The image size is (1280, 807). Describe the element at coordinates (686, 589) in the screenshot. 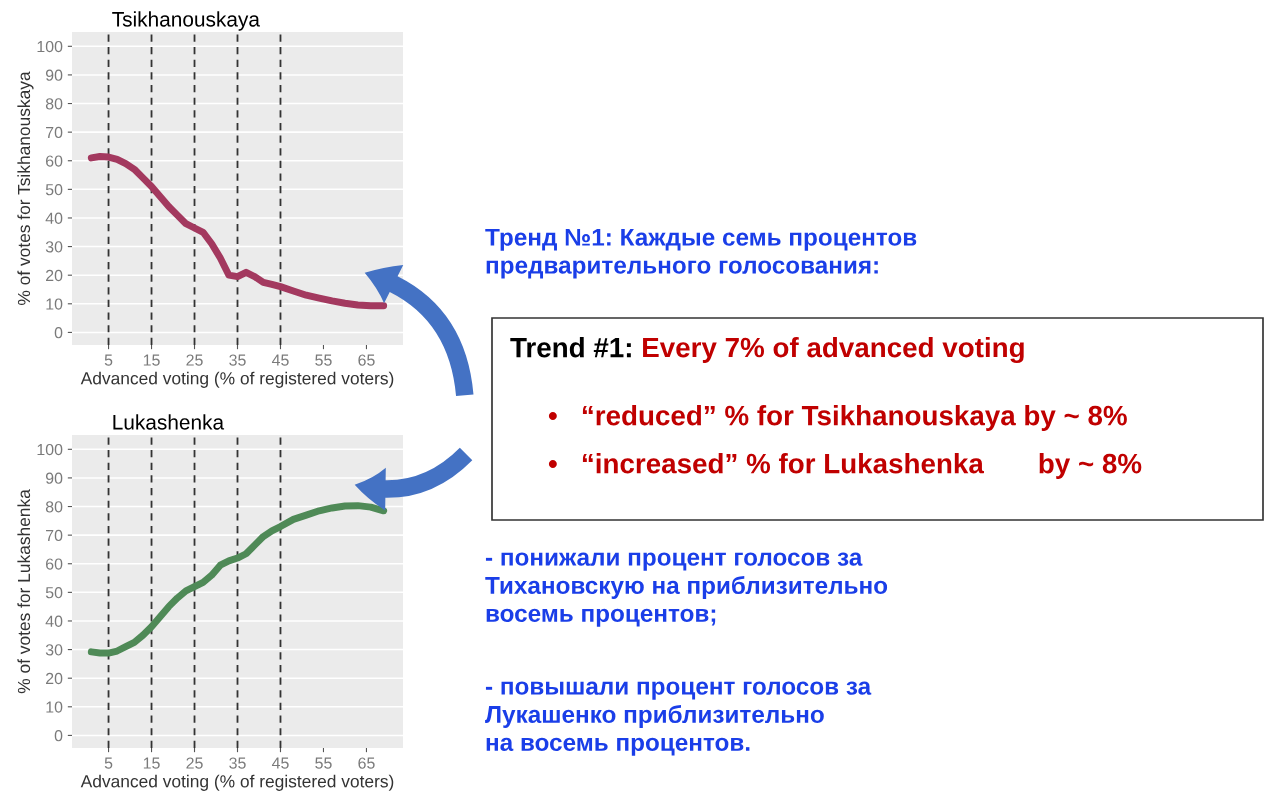

I see `text: - понижали процент голосов за Тихановскую на приблизительно восемь процентов;` at that location.